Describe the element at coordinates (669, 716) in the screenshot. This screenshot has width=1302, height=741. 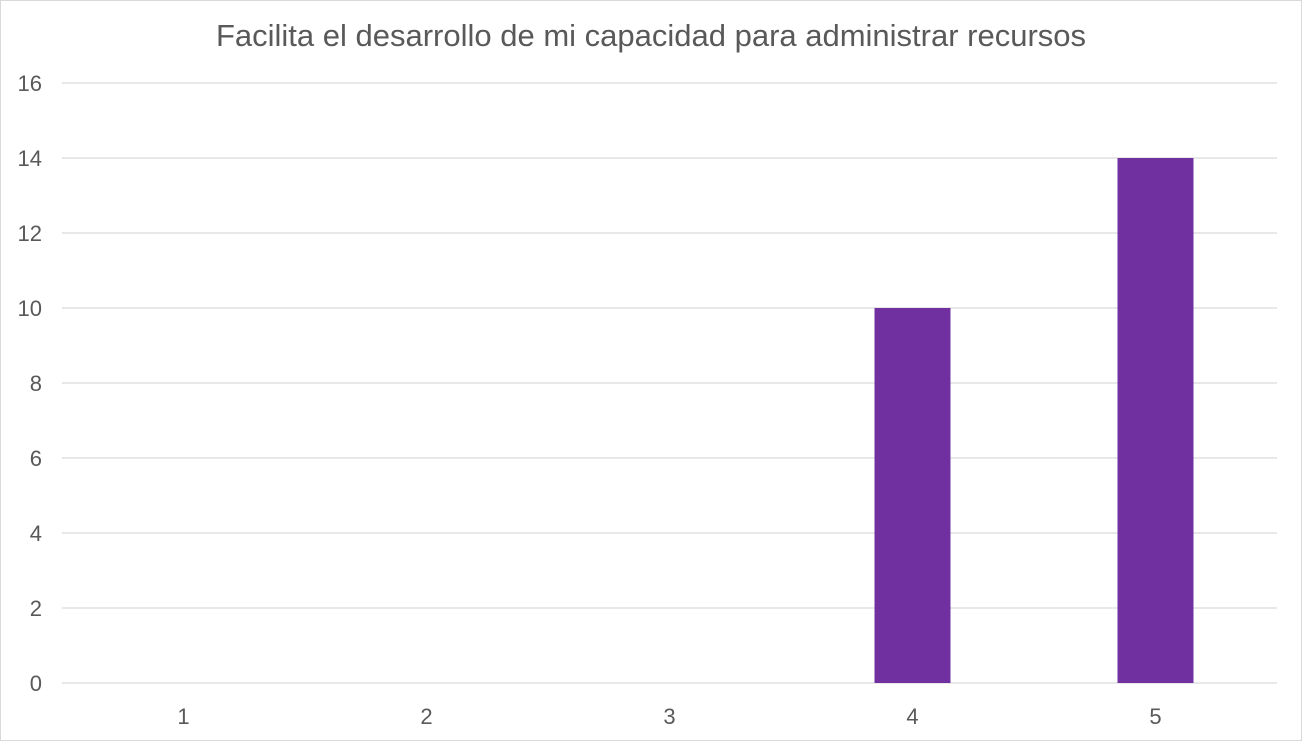
I see `x-tick-label: 3` at that location.